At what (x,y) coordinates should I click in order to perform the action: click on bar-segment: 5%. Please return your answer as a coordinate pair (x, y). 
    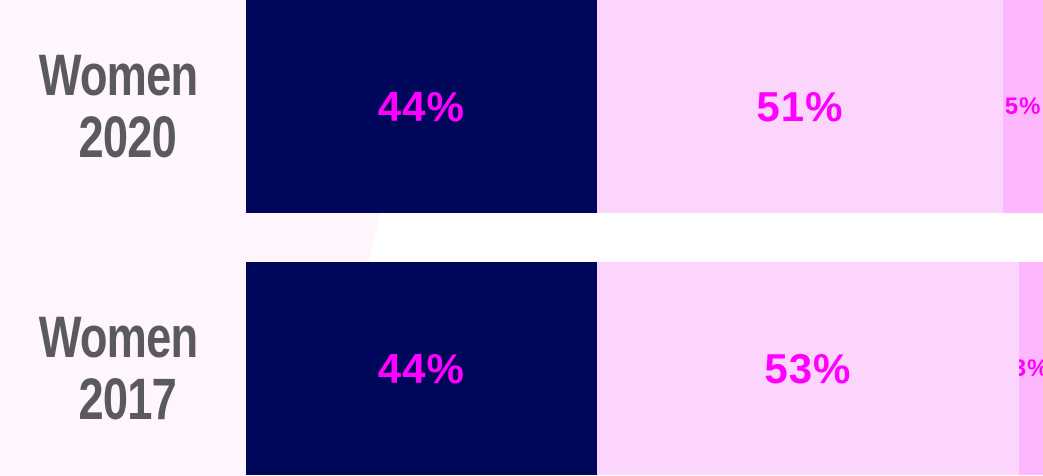
    Looking at the image, I should click on (1023, 106).